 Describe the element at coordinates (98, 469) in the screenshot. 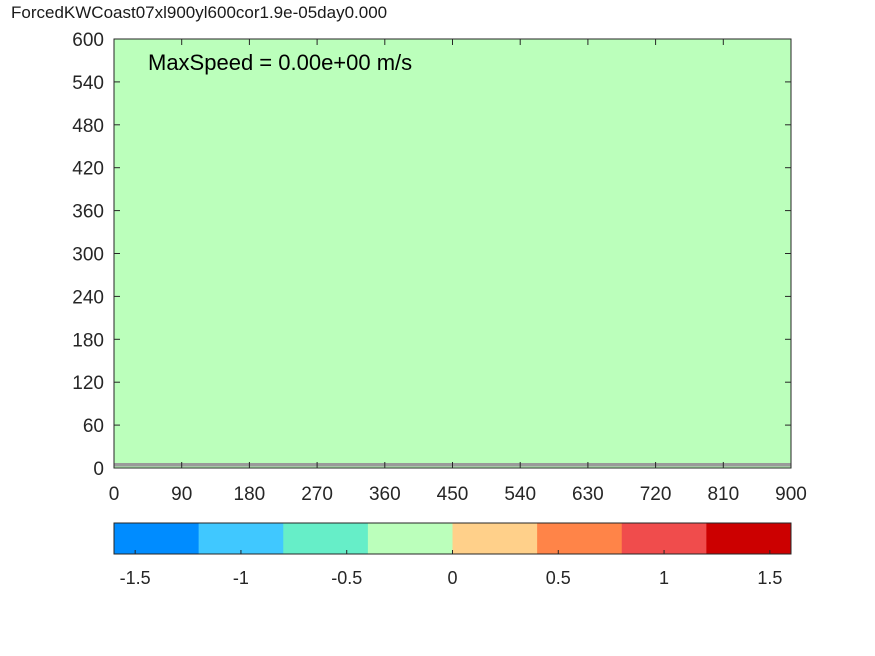

I see `y-tick-label: 0` at that location.